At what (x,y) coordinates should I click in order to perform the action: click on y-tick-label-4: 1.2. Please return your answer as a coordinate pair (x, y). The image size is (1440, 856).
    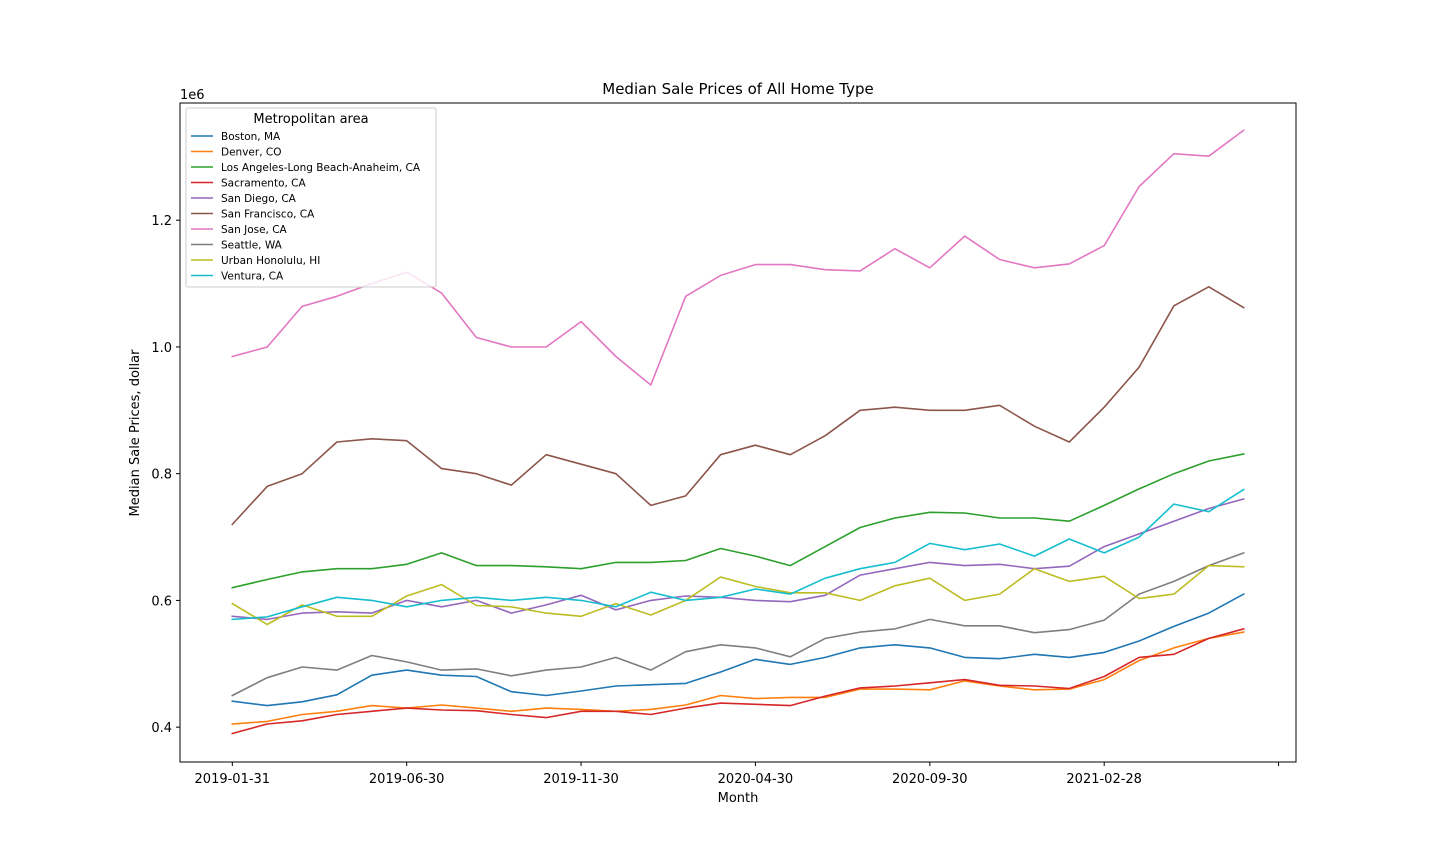
    Looking at the image, I should click on (161, 221).